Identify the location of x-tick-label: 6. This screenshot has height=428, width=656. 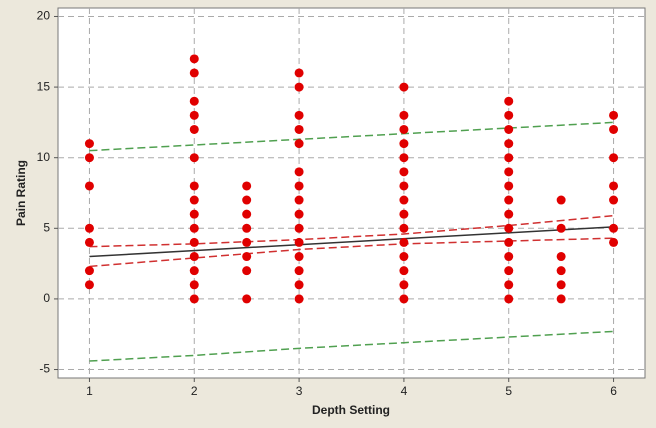
(613, 391).